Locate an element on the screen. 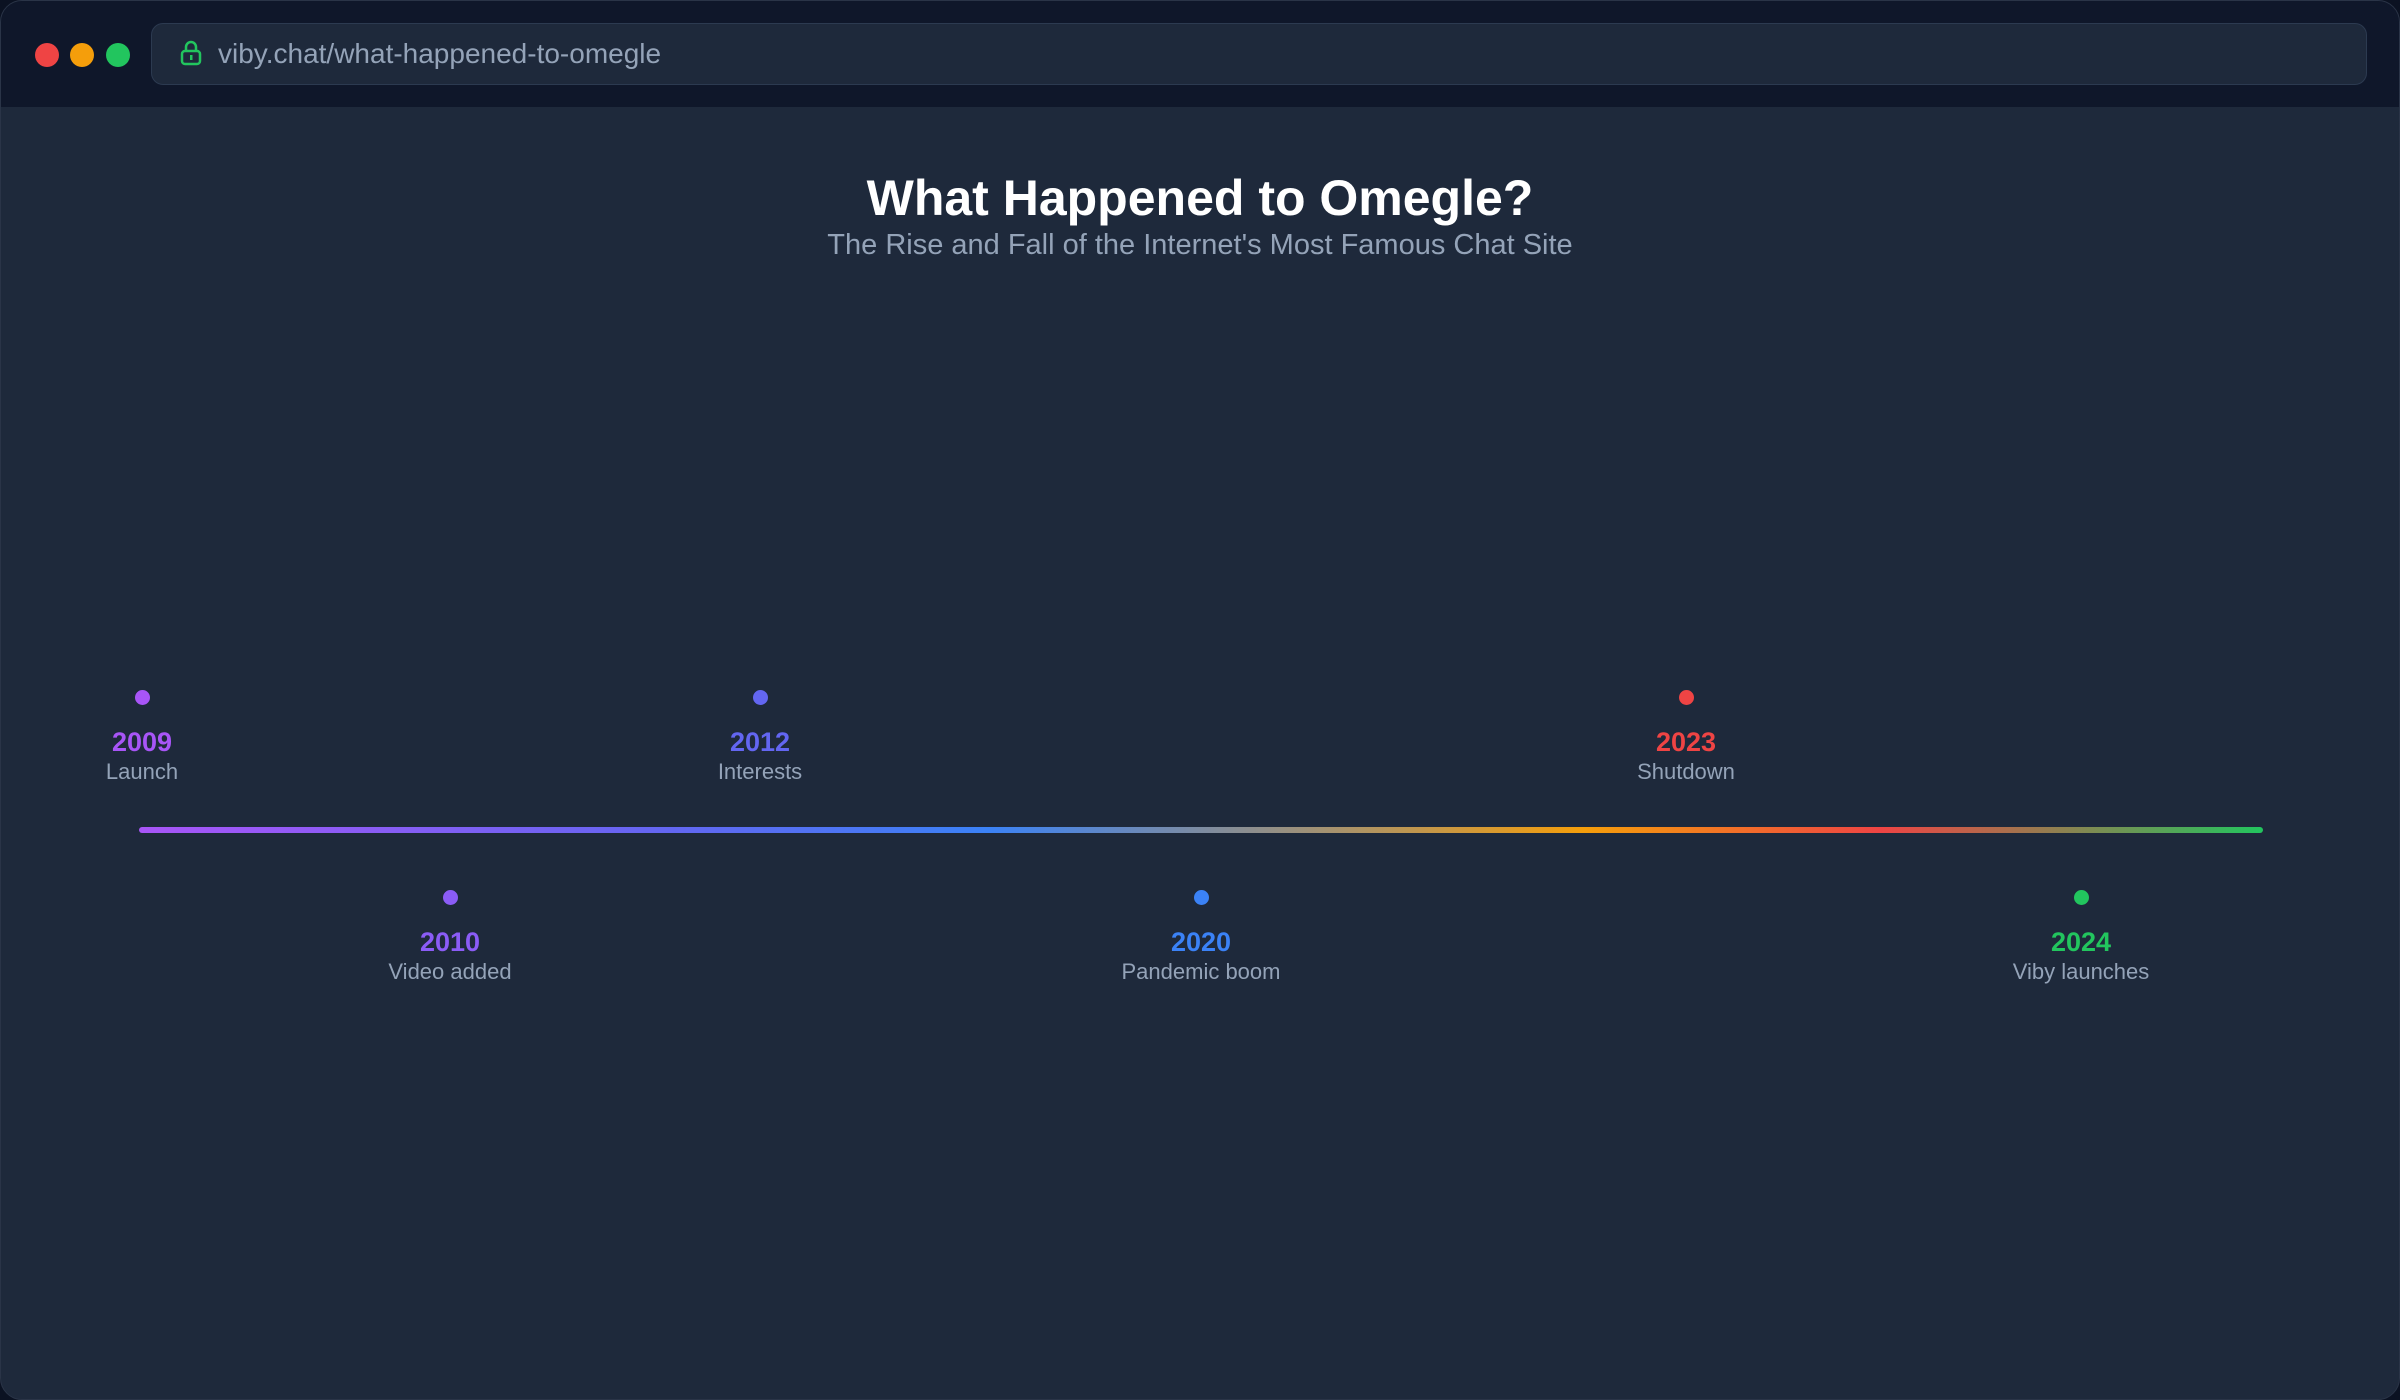 The image size is (2400, 1400). event-year: 2009 is located at coordinates (142, 742).